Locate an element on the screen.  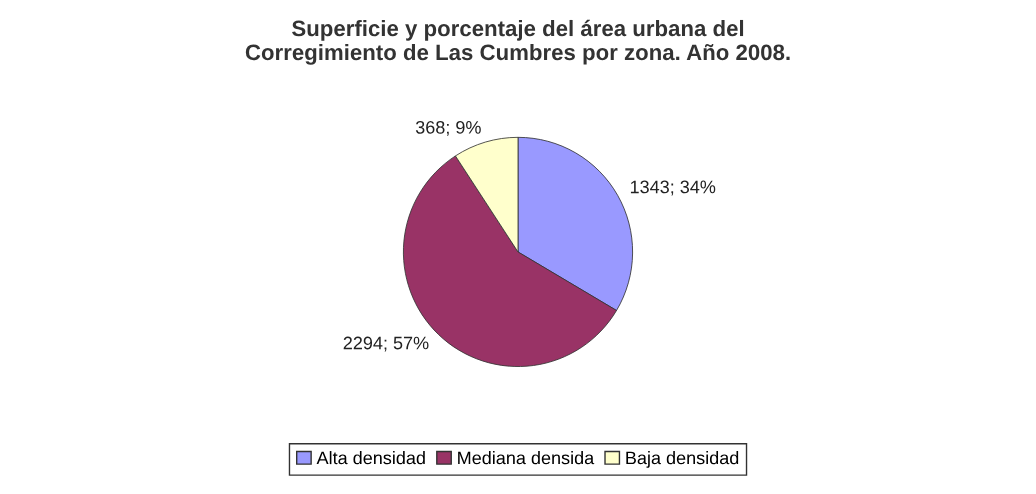
legend-label: Baja densidad is located at coordinates (682, 459).